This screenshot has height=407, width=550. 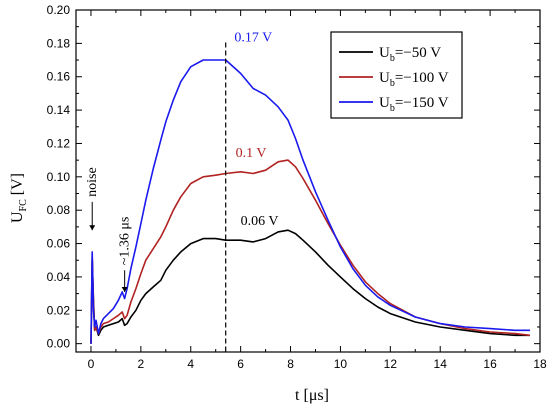 I want to click on legend-box, so click(x=396, y=75).